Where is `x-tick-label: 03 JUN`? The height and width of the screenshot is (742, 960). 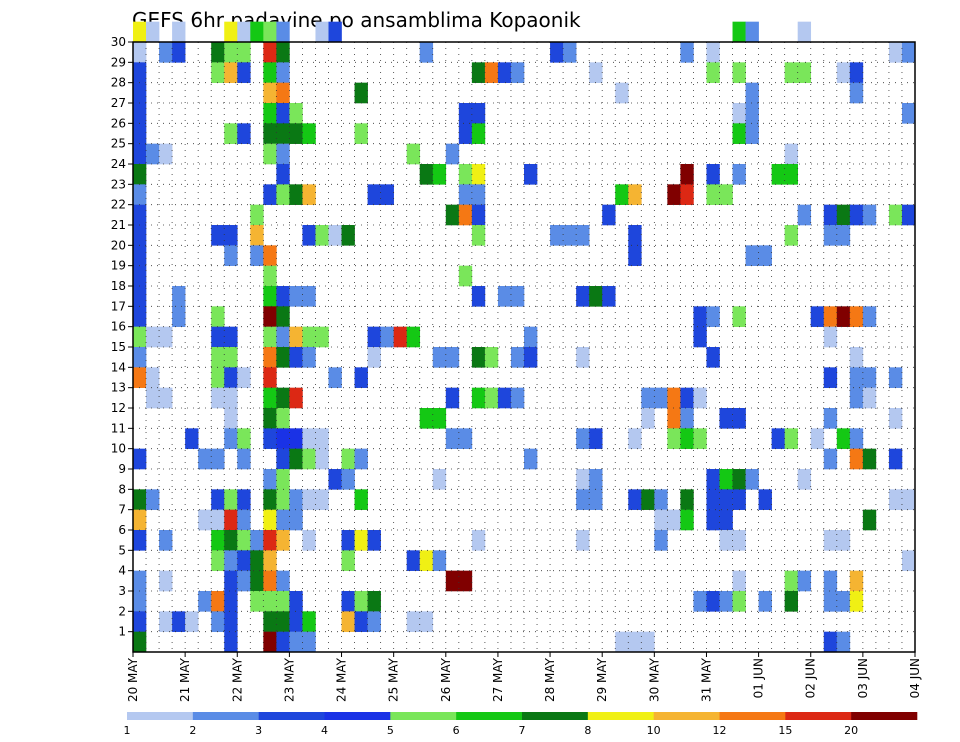 x-tick-label: 03 JUN is located at coordinates (863, 678).